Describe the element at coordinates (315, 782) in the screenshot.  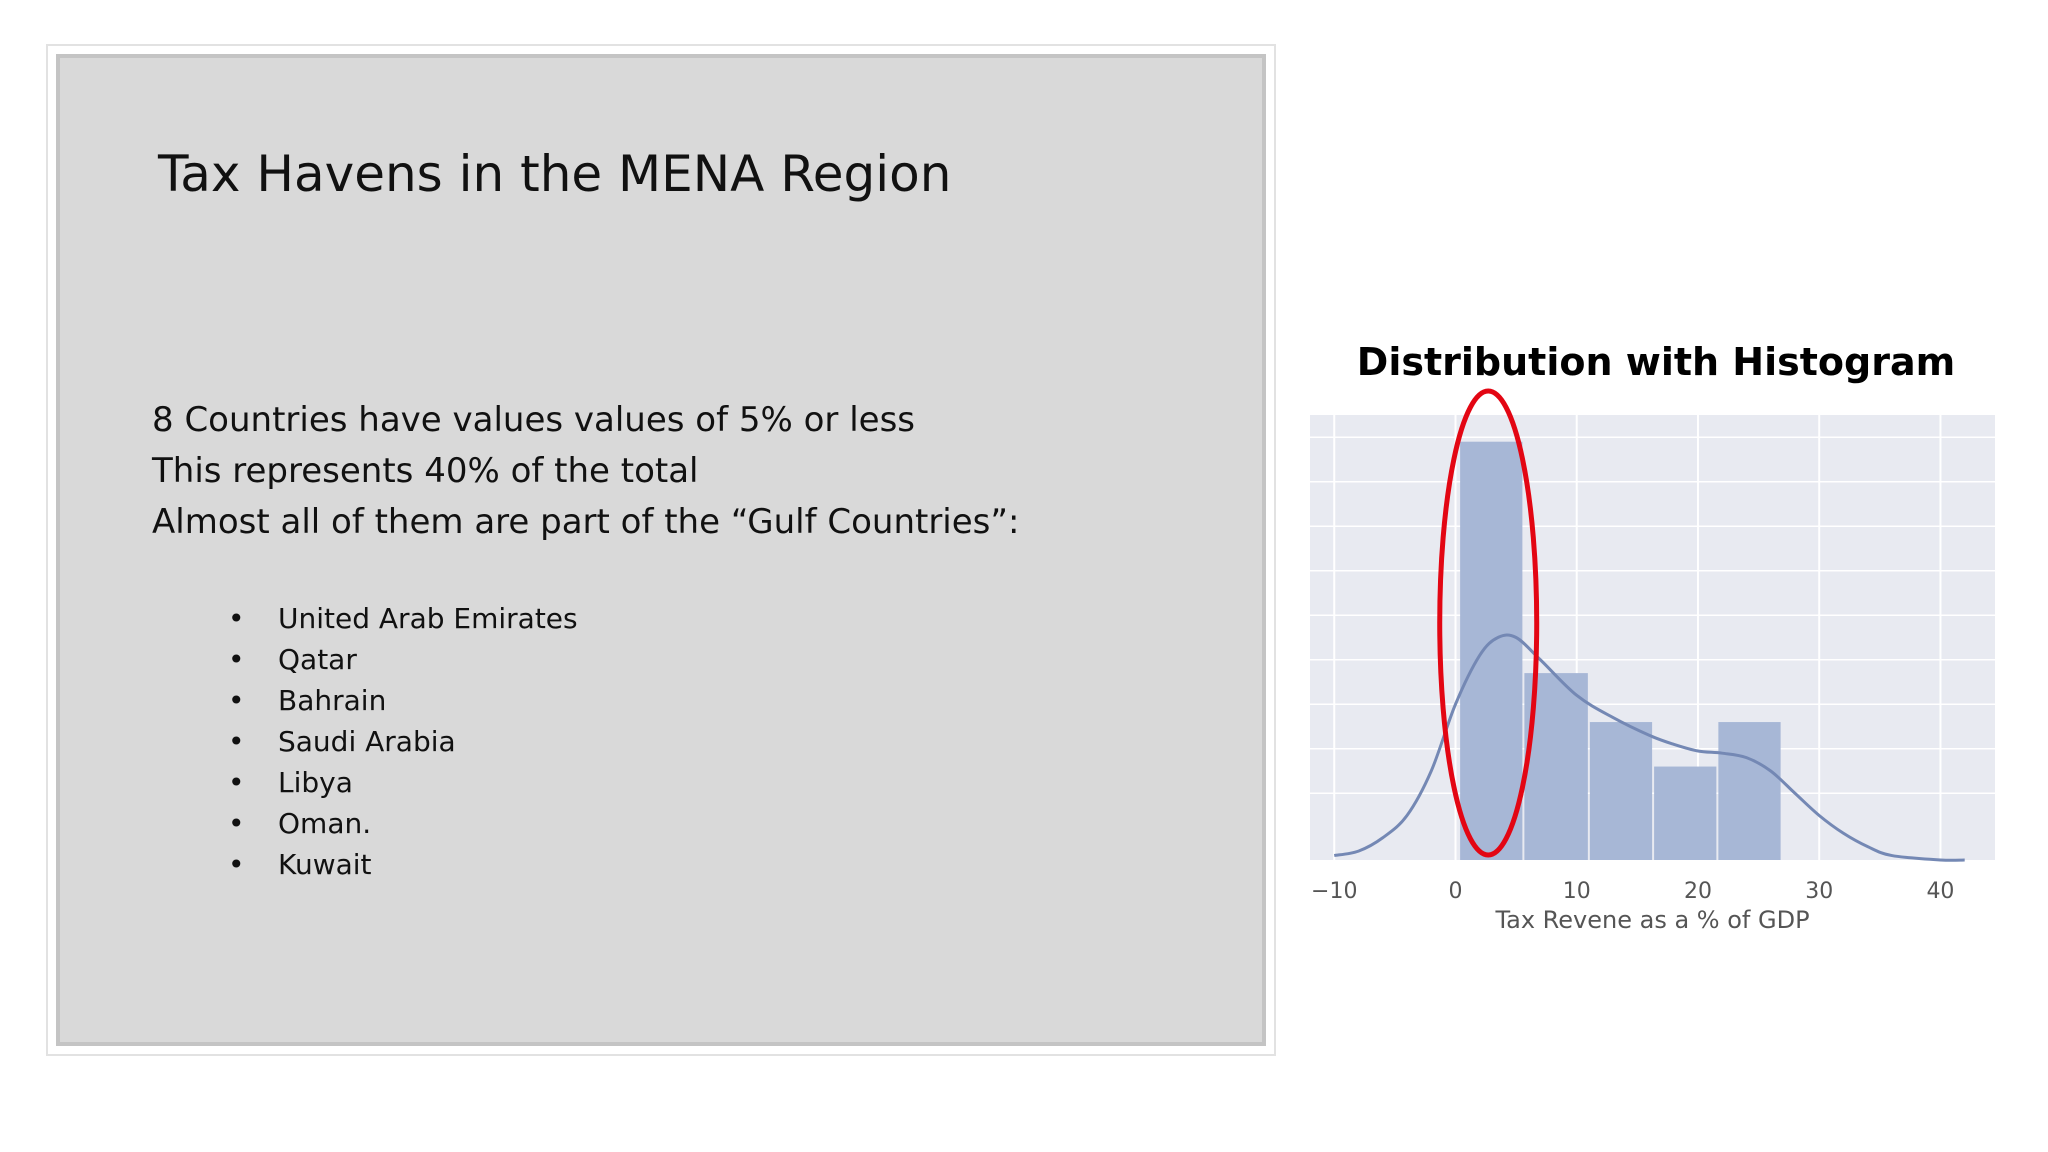
I see `country-label: Libya` at that location.